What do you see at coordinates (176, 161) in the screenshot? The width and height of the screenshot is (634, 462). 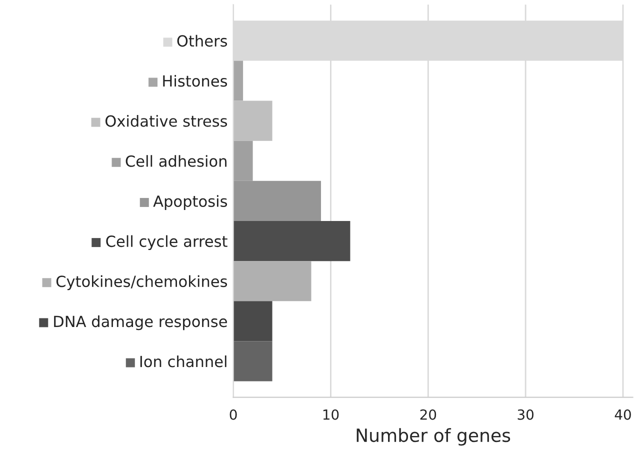 I see `y-tick-label: Cell adhesion` at bounding box center [176, 161].